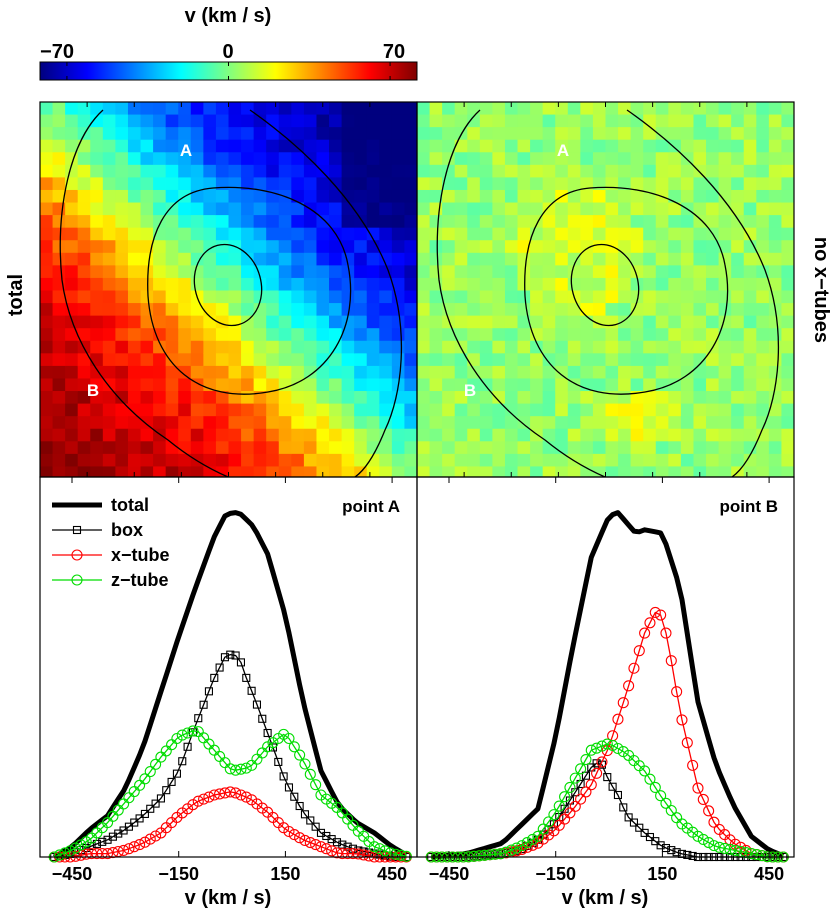 This screenshot has height=912, width=830. What do you see at coordinates (228, 16) in the screenshot?
I see `colorbar-title: v (km / s)` at bounding box center [228, 16].